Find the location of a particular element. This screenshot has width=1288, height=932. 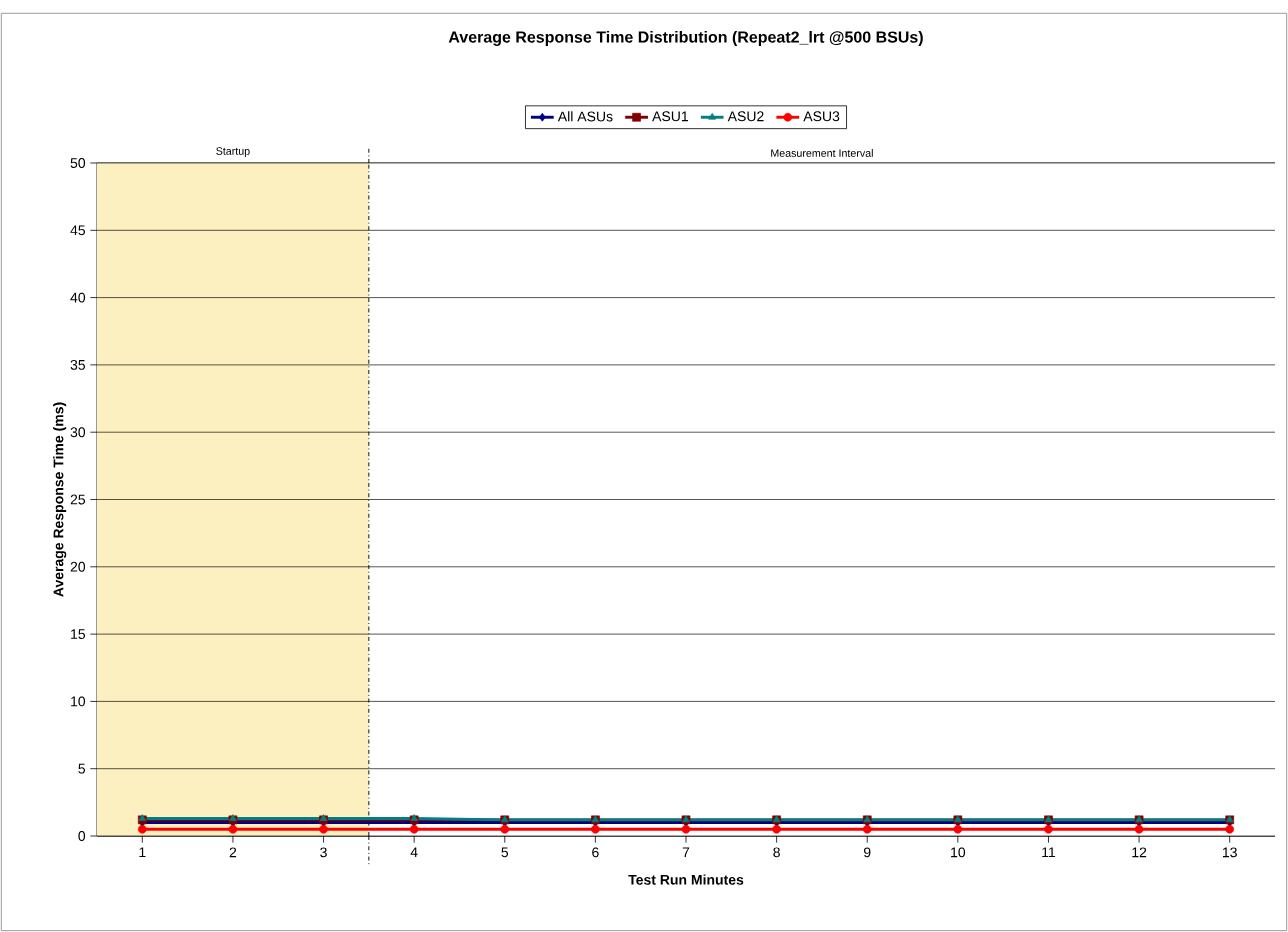

y-tick-label: 5 is located at coordinates (82, 768).